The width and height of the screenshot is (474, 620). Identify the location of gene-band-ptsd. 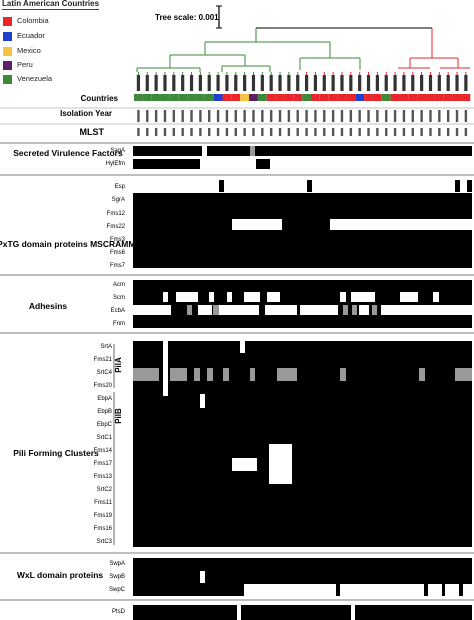
(302, 612).